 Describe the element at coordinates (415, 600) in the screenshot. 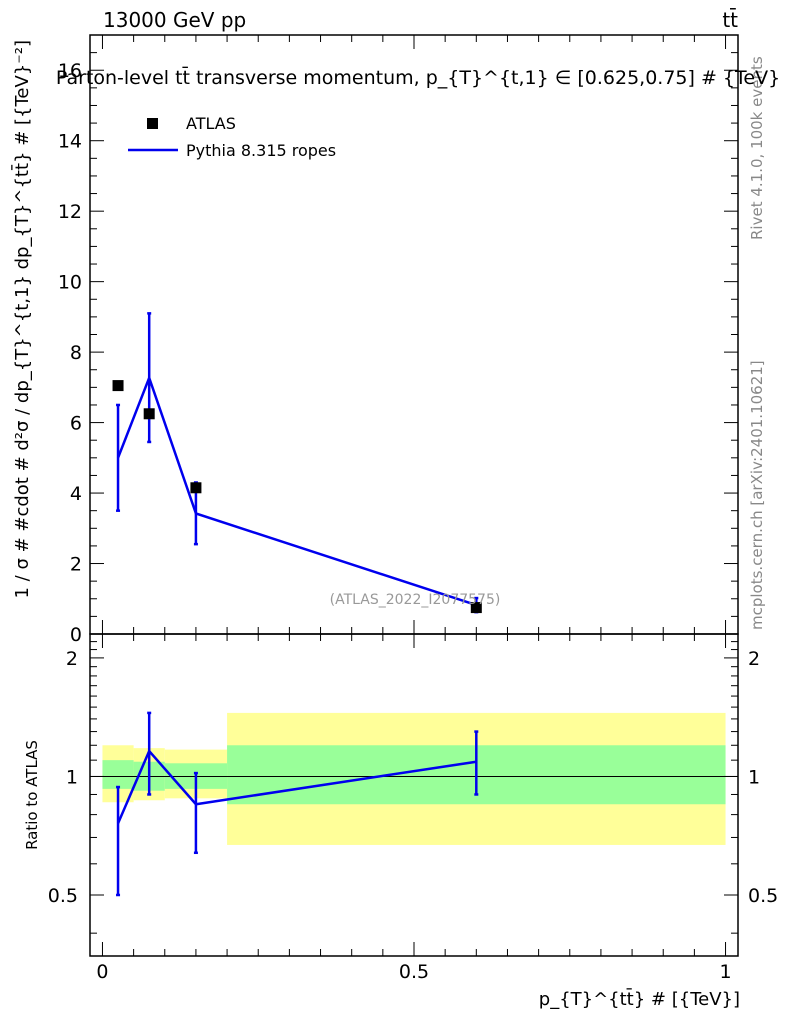

I see `watermark: (ATLAS_2022_I2077575)` at that location.